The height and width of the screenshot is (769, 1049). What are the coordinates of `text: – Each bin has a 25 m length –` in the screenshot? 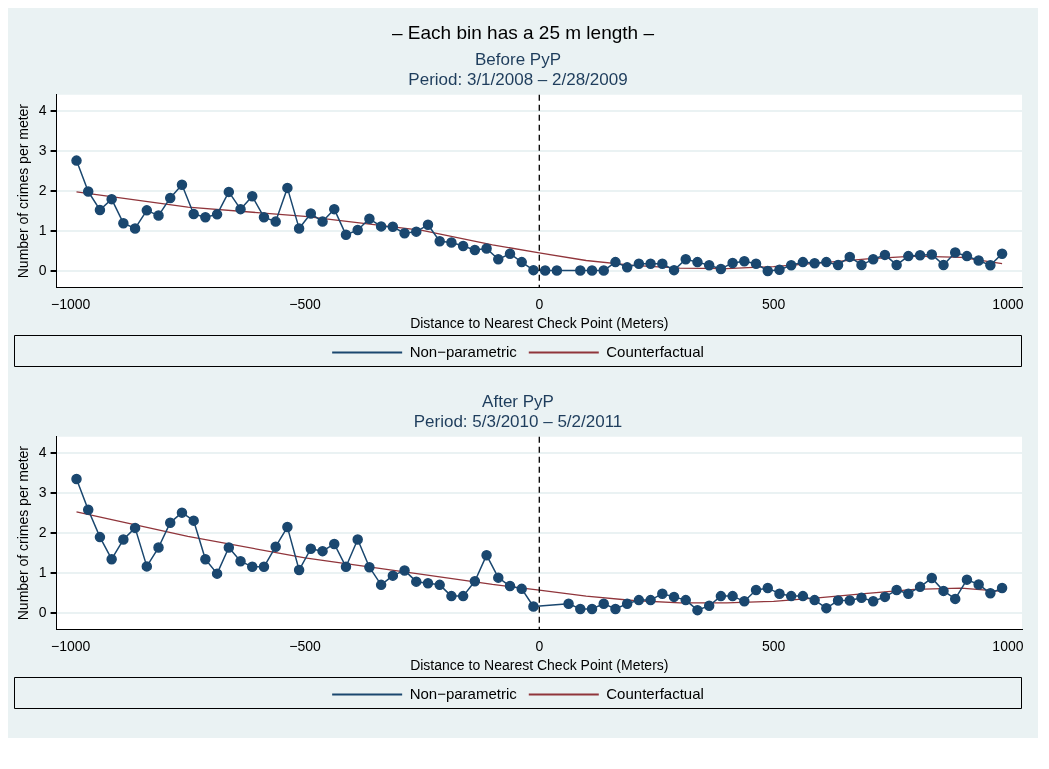 It's located at (523, 33).